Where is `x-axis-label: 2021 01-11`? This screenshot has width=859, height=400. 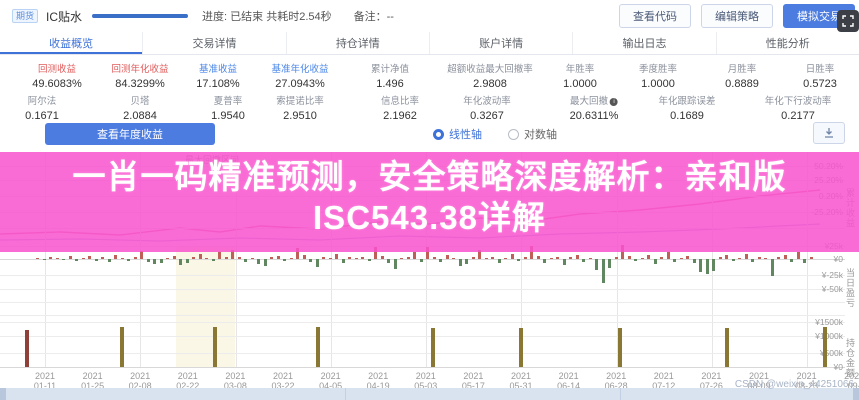 x-axis-label: 2021 01-11 is located at coordinates (45, 381).